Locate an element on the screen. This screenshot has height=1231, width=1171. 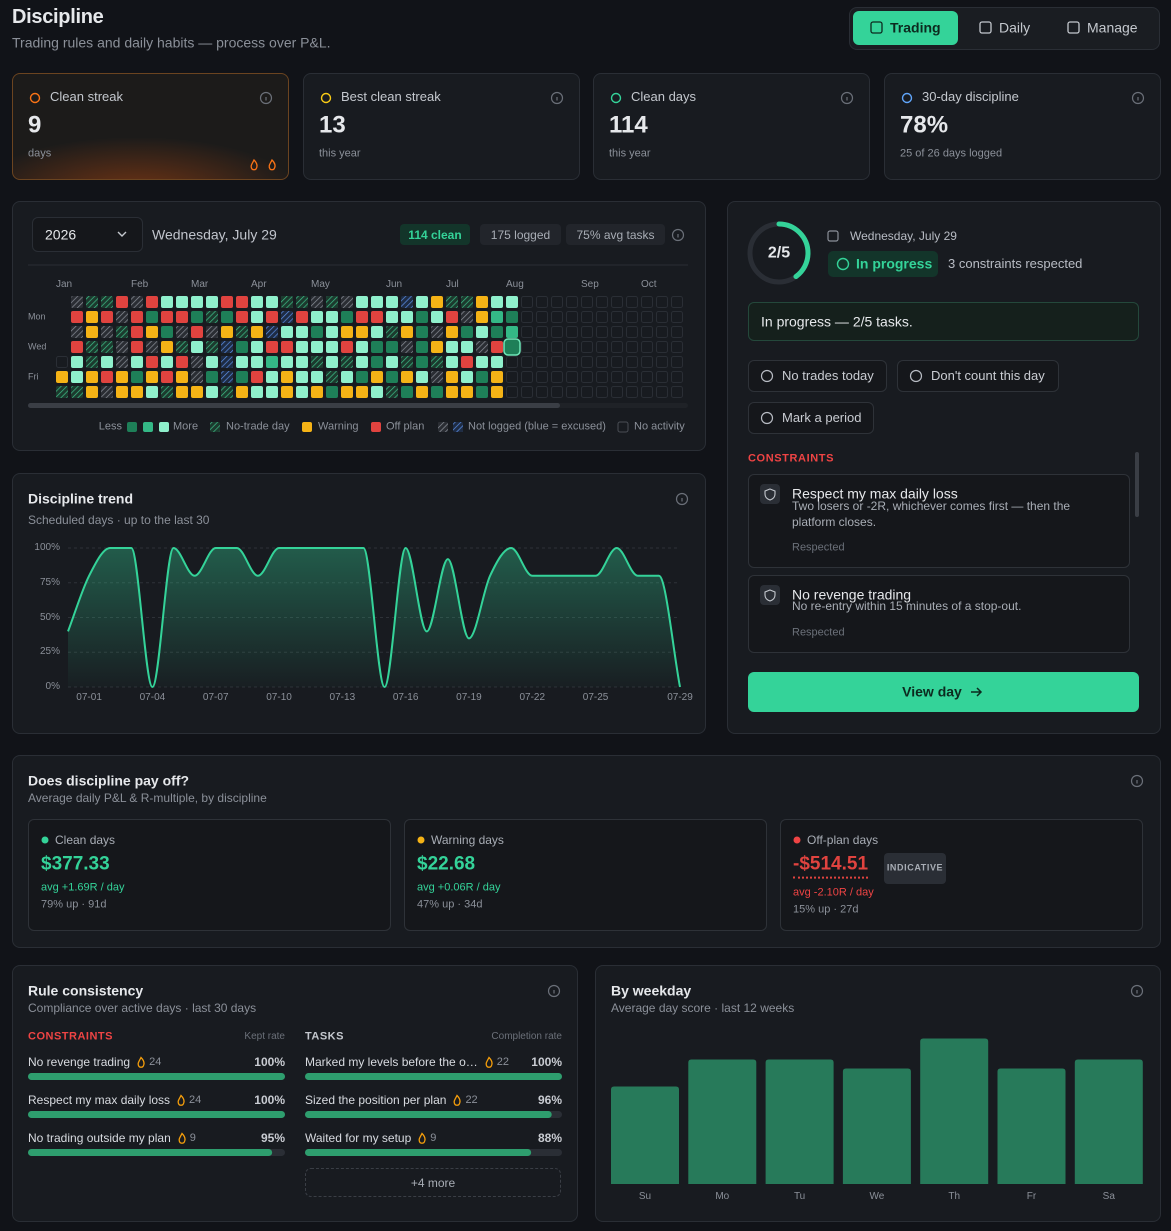
chart-title: Discipline trend is located at coordinates (81, 498).